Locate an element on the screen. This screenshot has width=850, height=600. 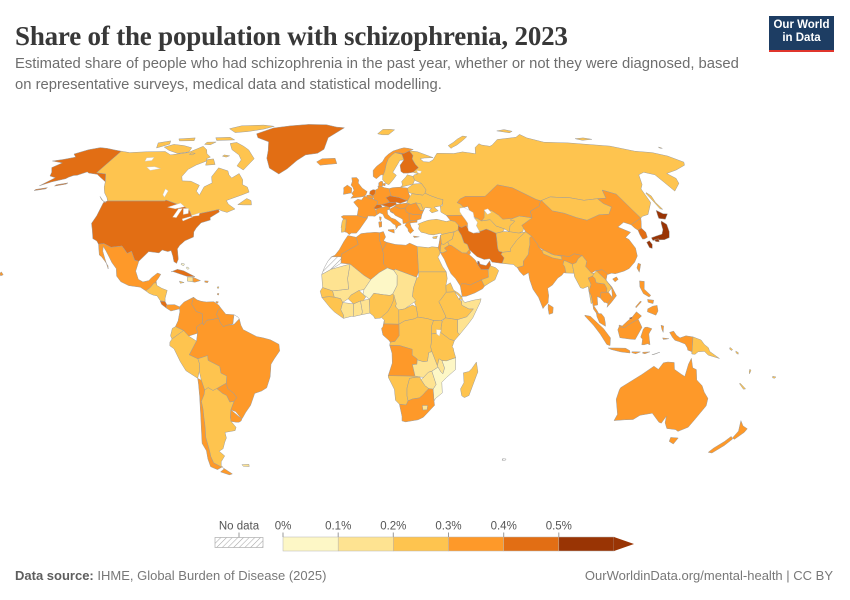
svg-text: 0.4% is located at coordinates (504, 527).